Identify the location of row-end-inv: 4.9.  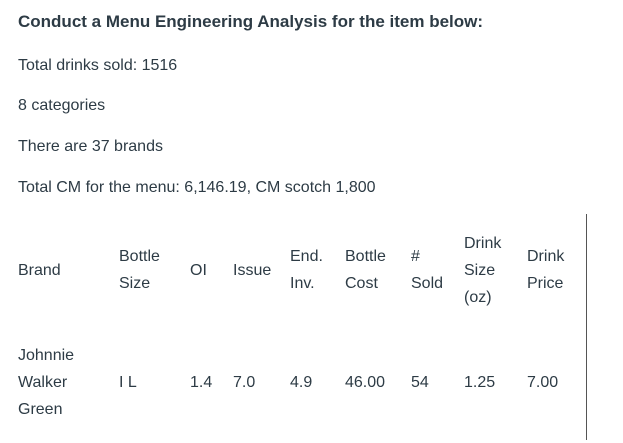
(301, 382).